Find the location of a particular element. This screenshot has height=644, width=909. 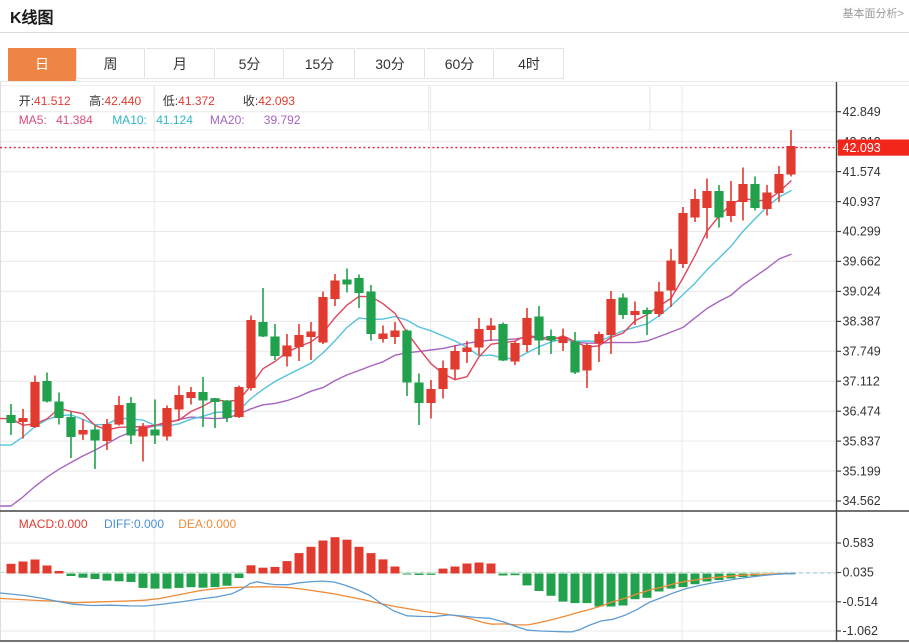

svg-text: 41.574 is located at coordinates (862, 172).